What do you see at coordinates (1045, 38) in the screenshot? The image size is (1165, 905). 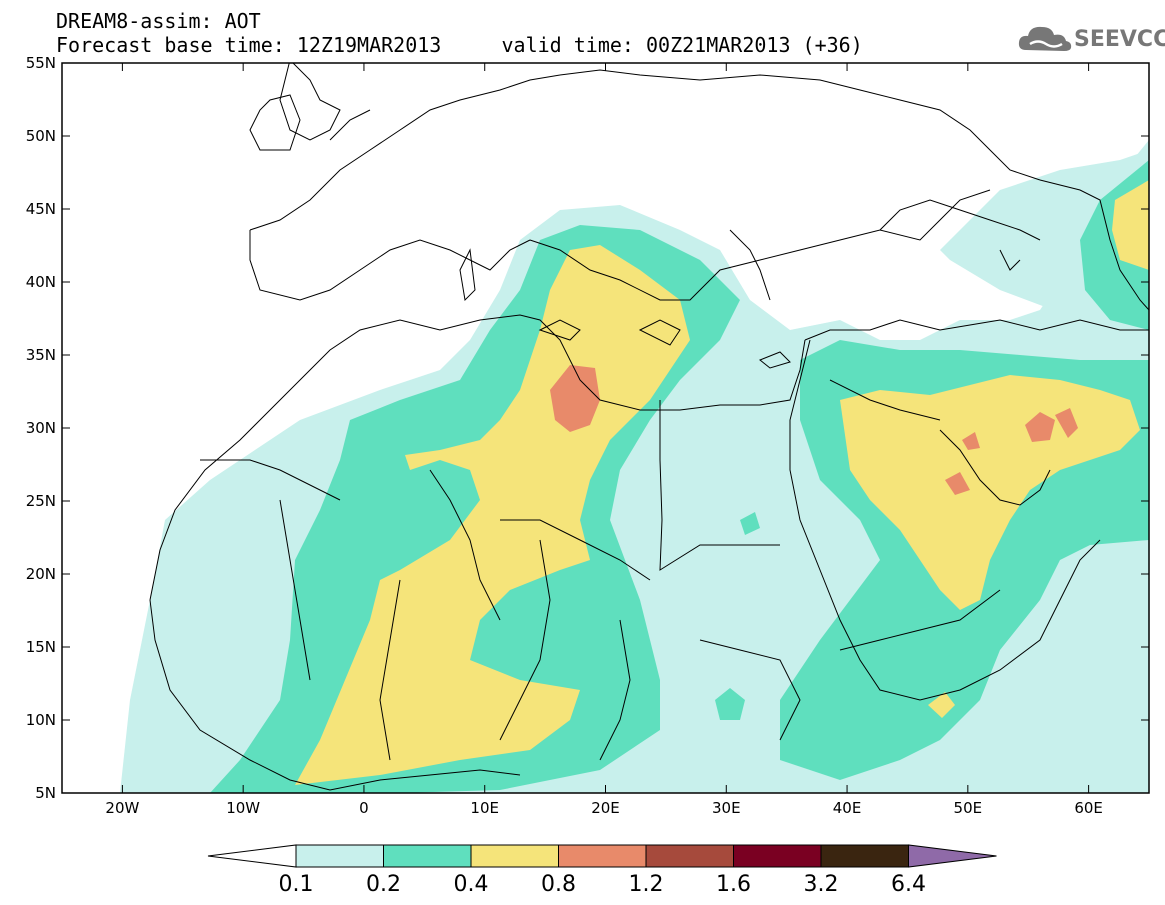 I see `cloud-icon` at bounding box center [1045, 38].